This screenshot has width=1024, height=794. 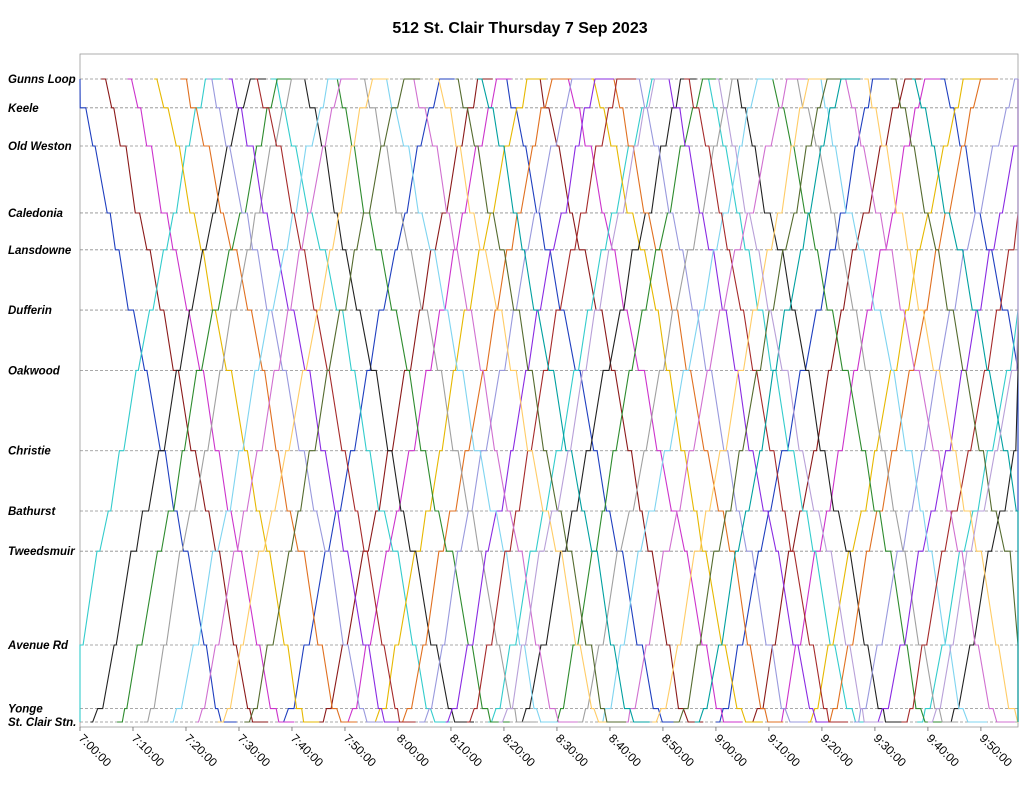 What do you see at coordinates (572, 750) in the screenshot?
I see `x-tick-label: 8:30:00` at bounding box center [572, 750].